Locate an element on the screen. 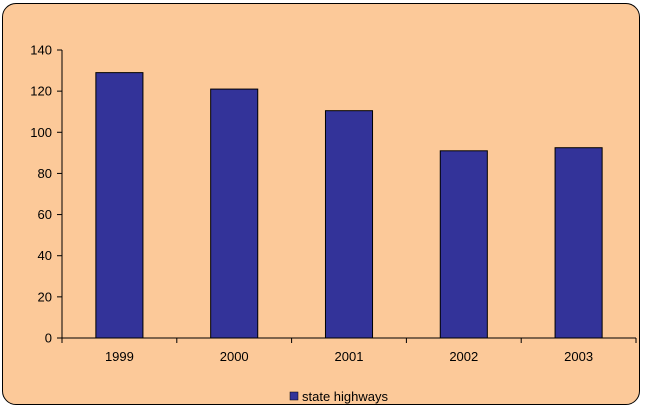  y-tick-label: 80 is located at coordinates (45, 173).